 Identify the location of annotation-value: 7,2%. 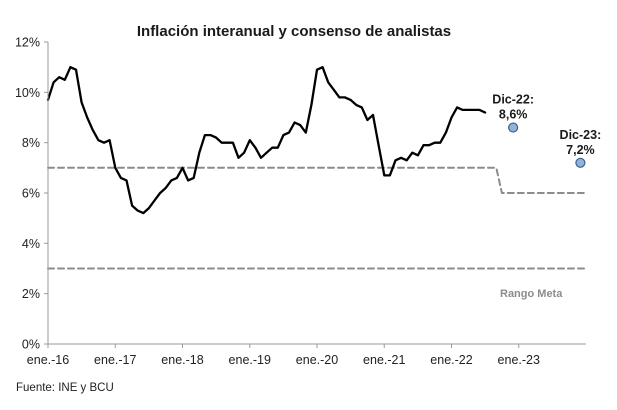
(580, 150).